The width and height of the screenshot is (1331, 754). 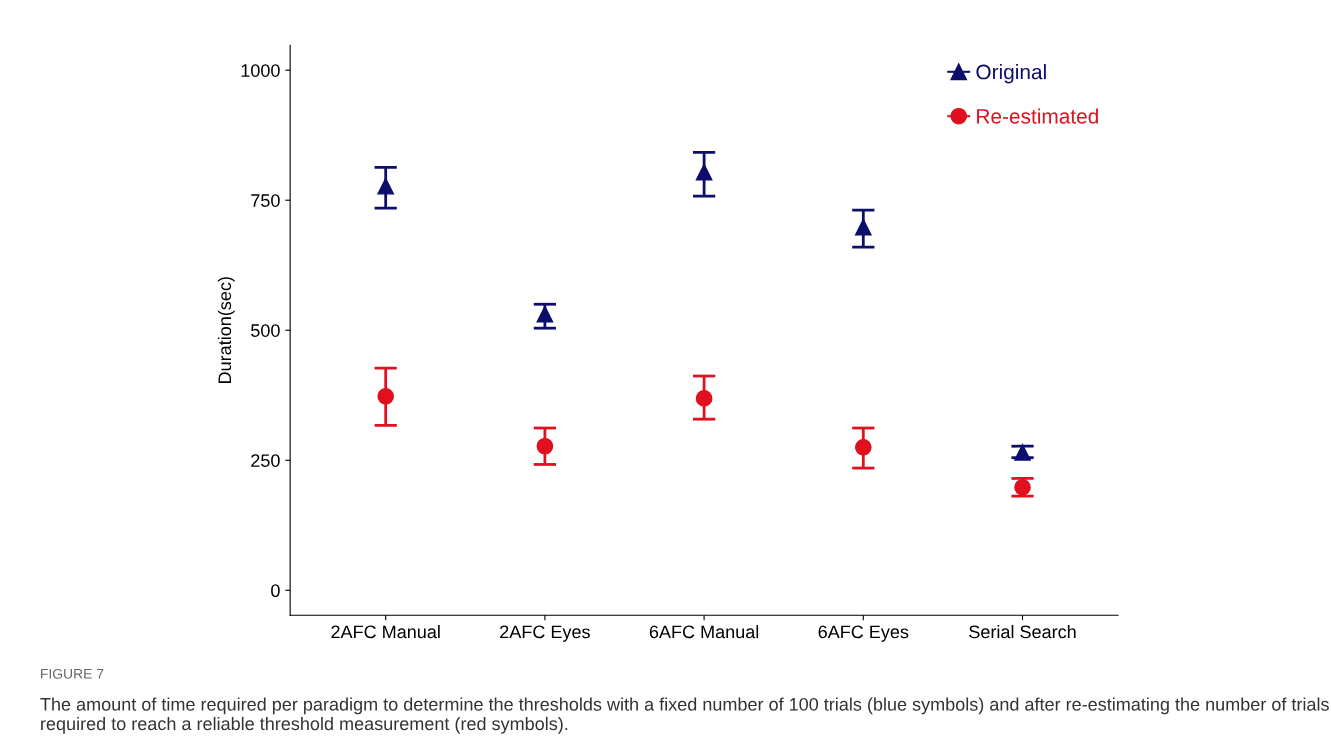 I want to click on x-tick-label: 2AFC Manual, so click(x=385, y=631).